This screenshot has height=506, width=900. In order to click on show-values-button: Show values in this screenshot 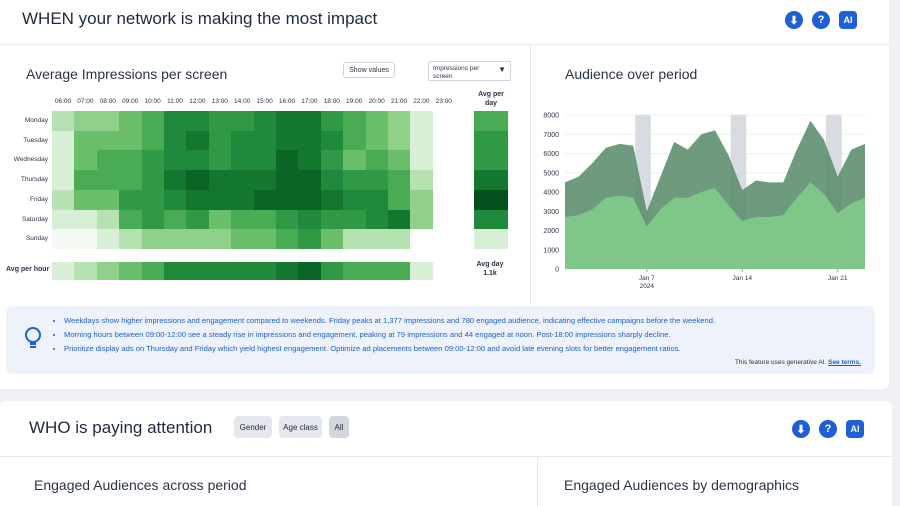, I will do `click(369, 70)`.